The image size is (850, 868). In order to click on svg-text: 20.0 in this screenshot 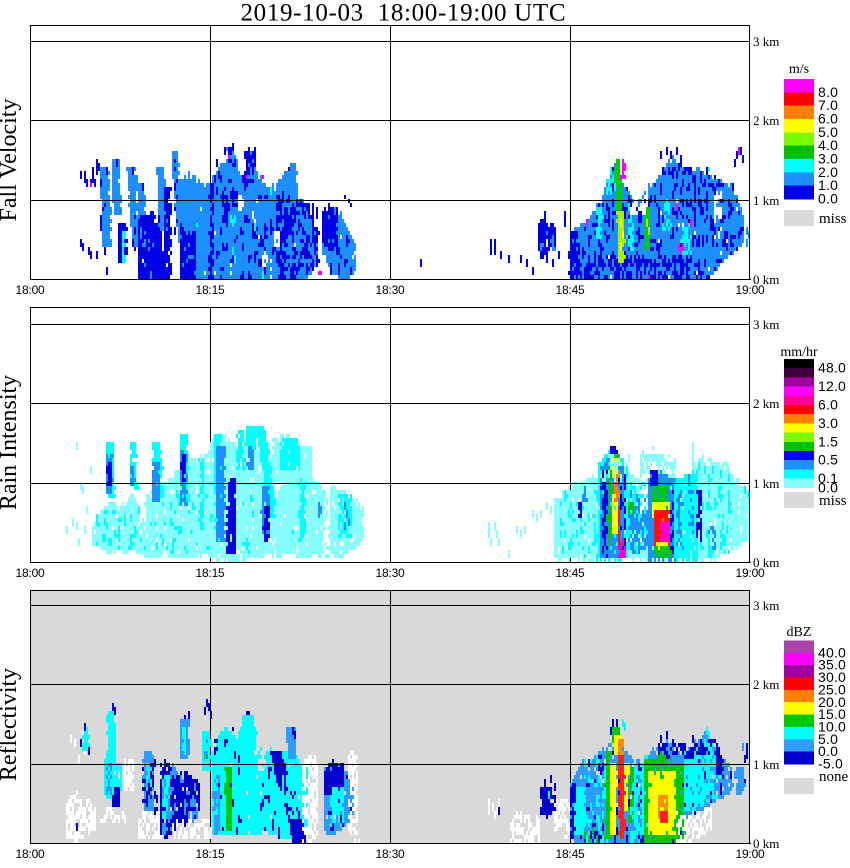, I will do `click(832, 702)`.